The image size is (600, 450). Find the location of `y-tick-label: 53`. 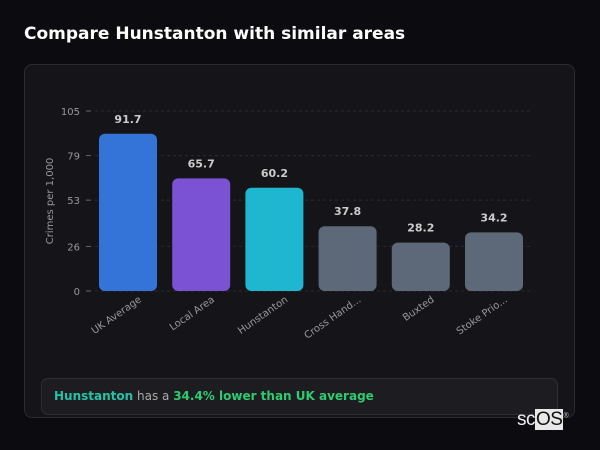

y-tick-label: 53 is located at coordinates (73, 201).